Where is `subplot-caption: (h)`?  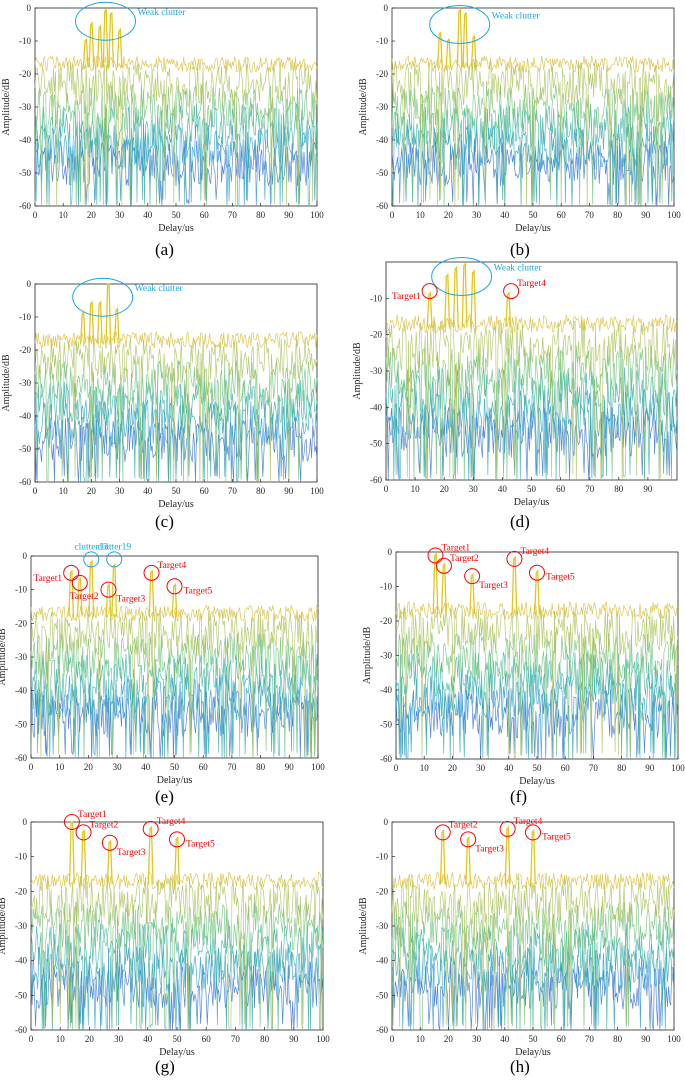
subplot-caption: (h) is located at coordinates (520, 1066).